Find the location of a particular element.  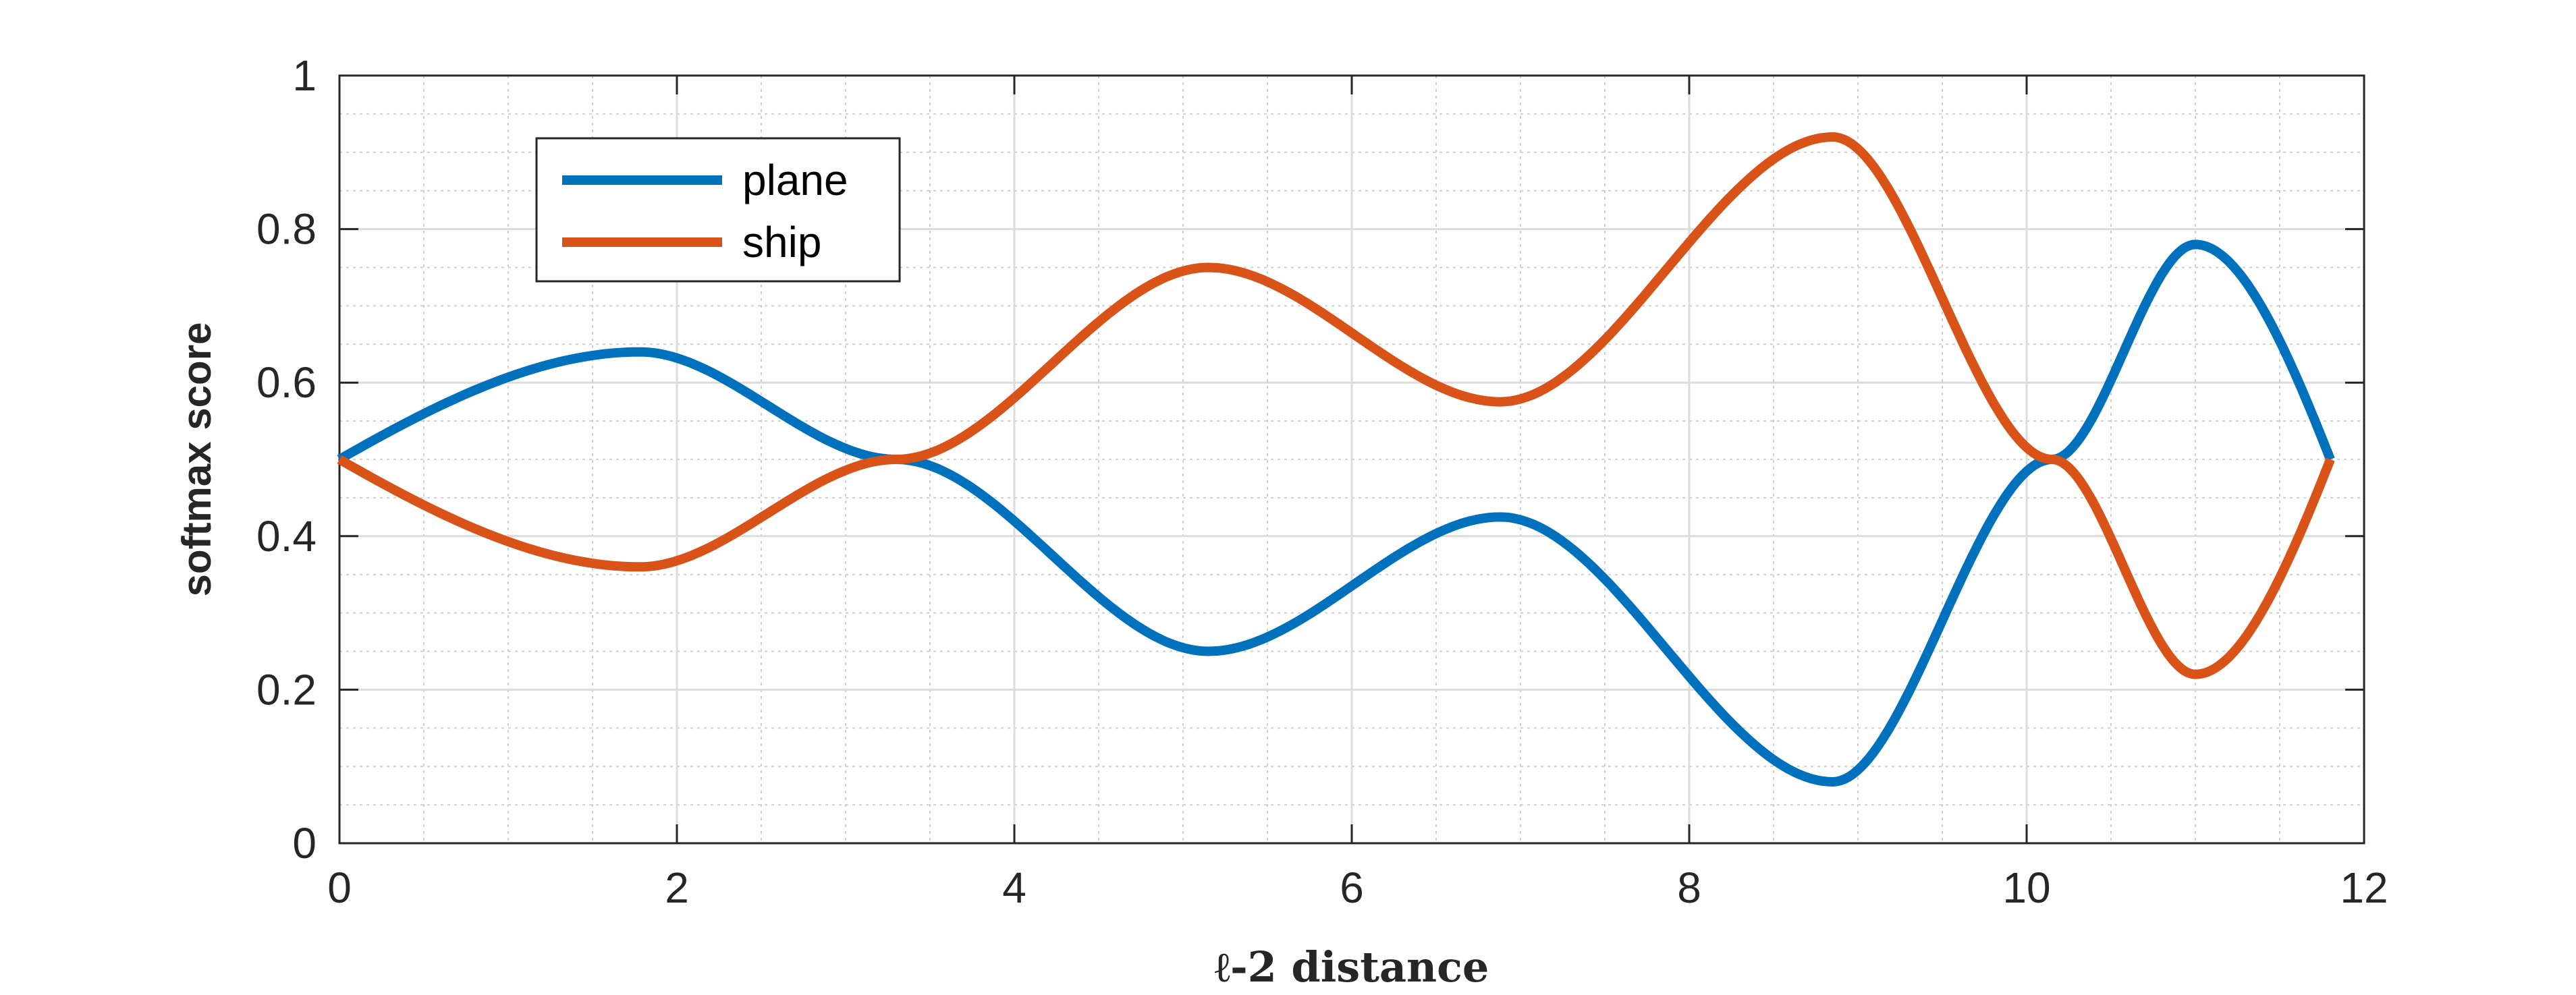

legend-box is located at coordinates (718, 210).